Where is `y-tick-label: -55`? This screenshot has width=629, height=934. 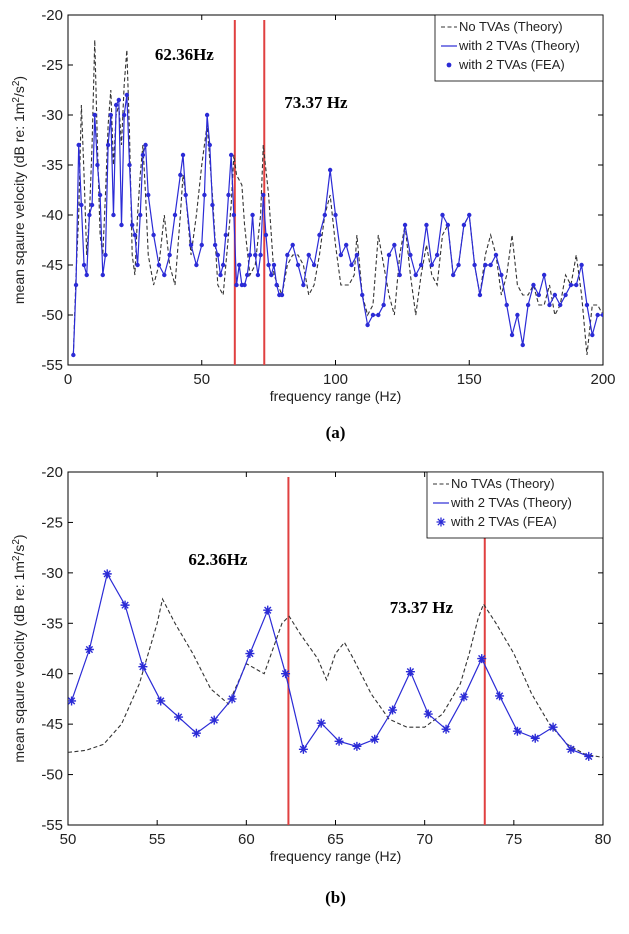 y-tick-label: -55 is located at coordinates (52, 825).